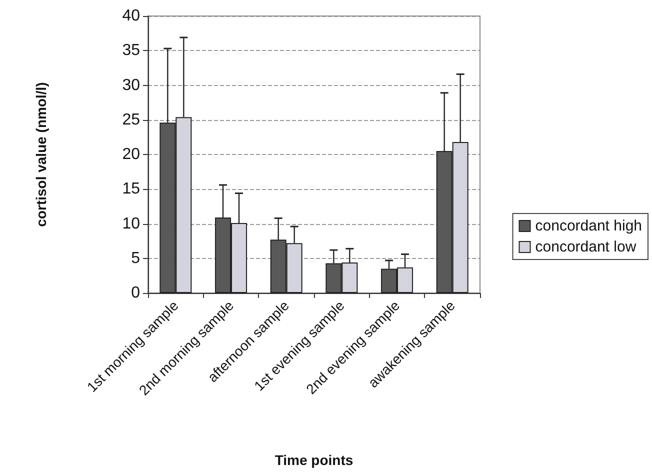 This screenshot has width=652, height=473. What do you see at coordinates (131, 51) in the screenshot?
I see `y-tick-label: 35` at bounding box center [131, 51].